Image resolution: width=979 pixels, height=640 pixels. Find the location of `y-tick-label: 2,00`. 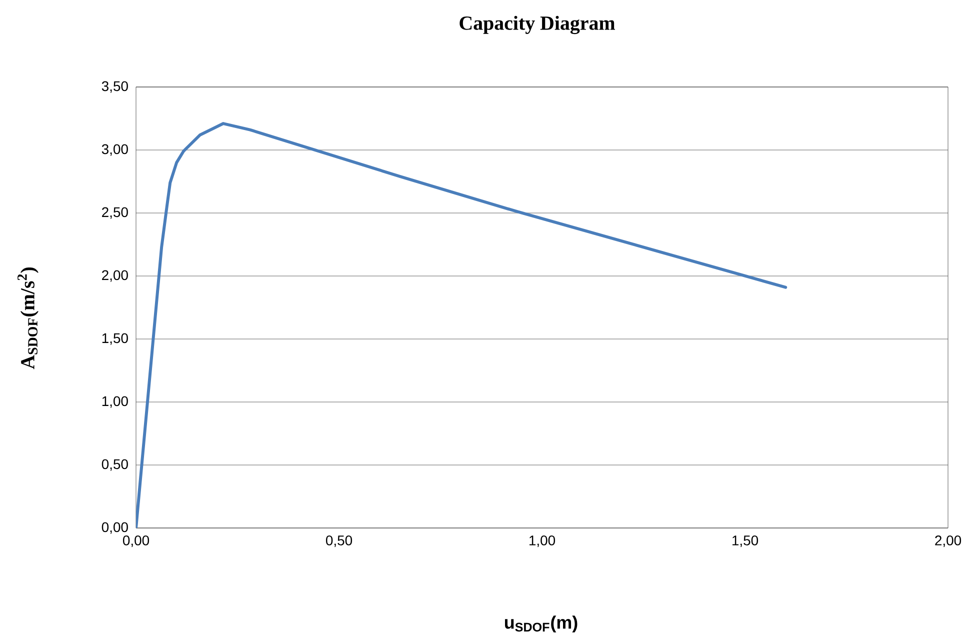

y-tick-label: 2,00 is located at coordinates (115, 276).